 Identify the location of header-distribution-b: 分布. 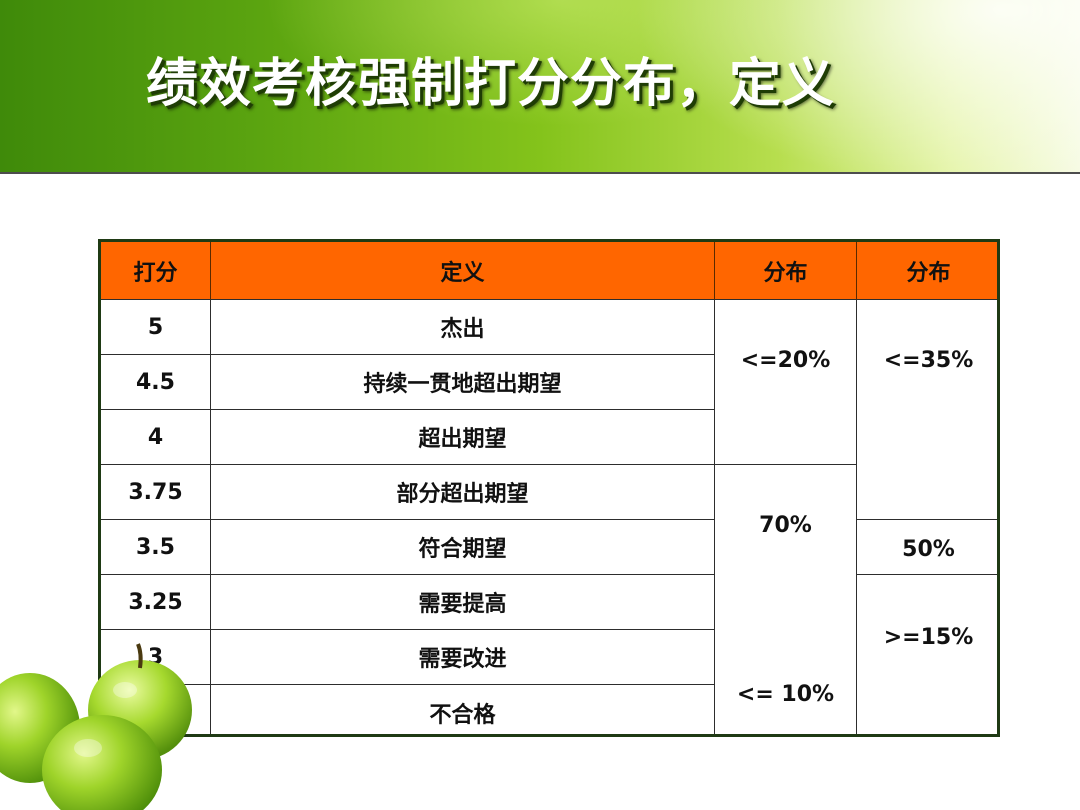
(927, 271).